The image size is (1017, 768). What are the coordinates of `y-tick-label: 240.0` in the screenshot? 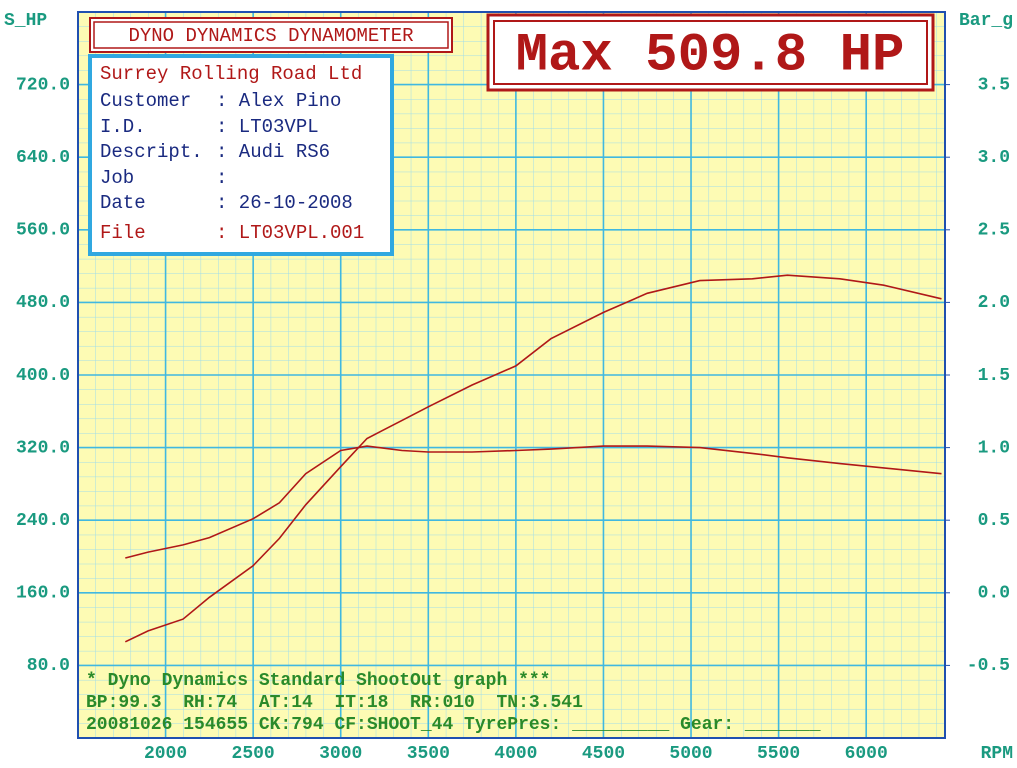 It's located at (43, 521).